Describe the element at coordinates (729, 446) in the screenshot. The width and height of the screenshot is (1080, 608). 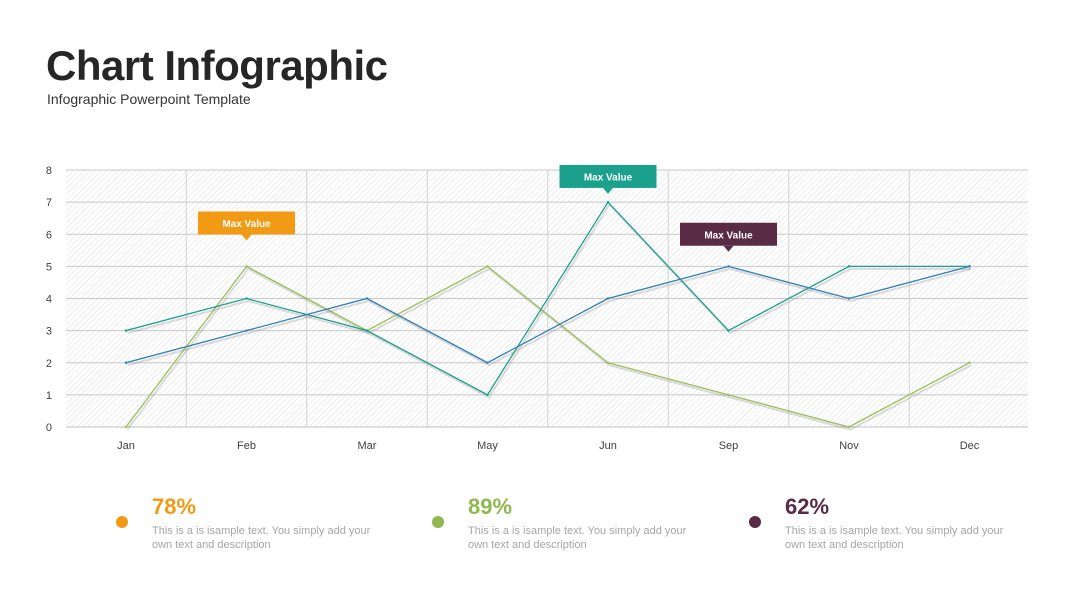
I see `x-tick-label: Sep` at that location.